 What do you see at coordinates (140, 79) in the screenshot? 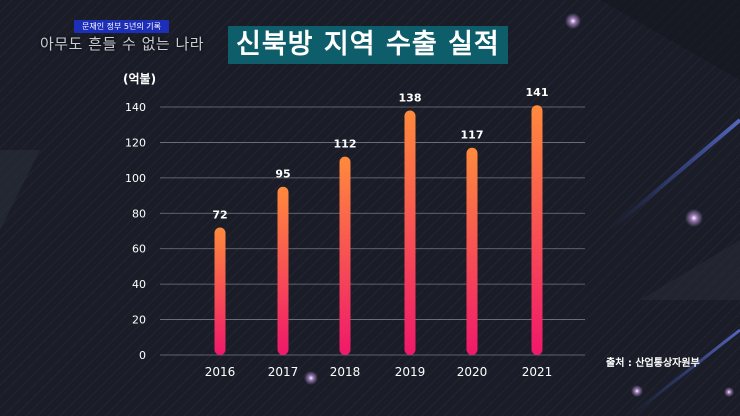
I see `y-axis-unit: (억불)` at bounding box center [140, 79].